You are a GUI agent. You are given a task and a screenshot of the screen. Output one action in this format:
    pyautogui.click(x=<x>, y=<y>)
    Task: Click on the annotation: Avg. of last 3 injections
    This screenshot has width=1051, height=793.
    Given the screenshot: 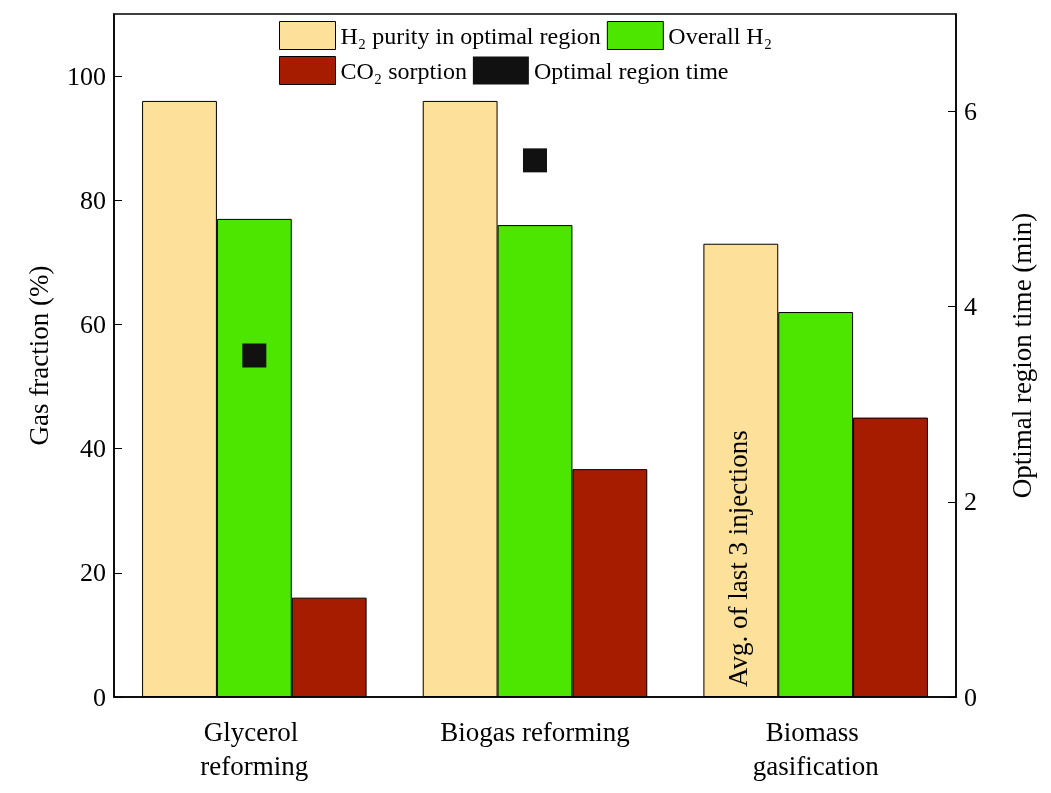 What is the action you would take?
    pyautogui.click(x=737, y=558)
    